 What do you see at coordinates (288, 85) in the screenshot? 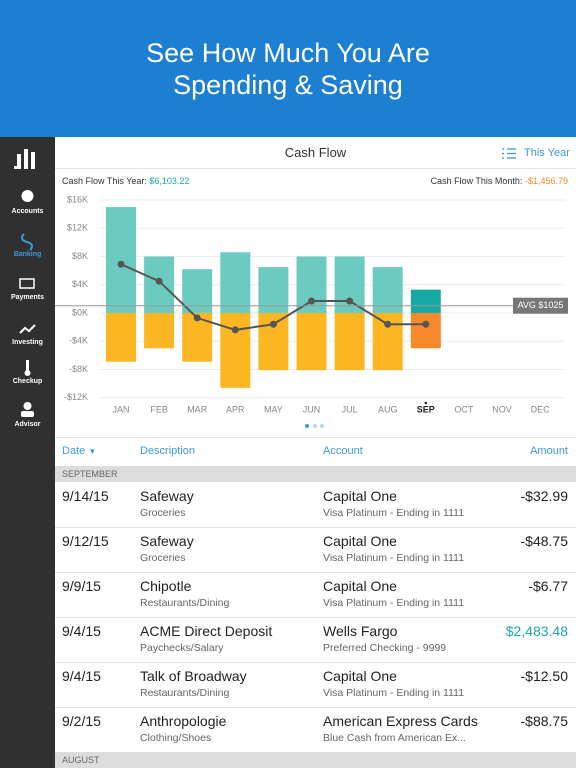
I see `banner-title: Spending & Saving` at bounding box center [288, 85].